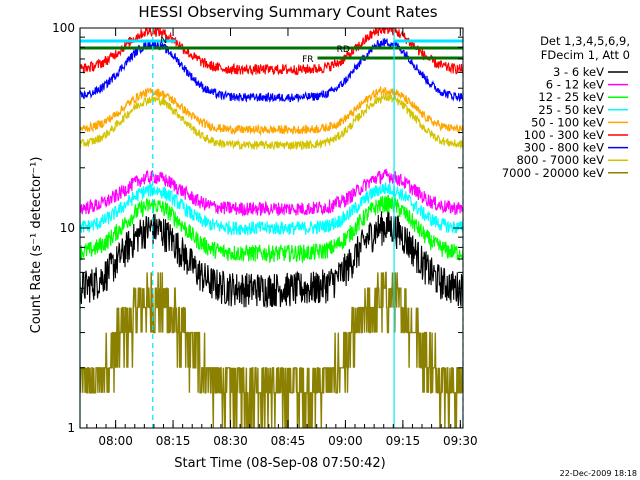 Image resolution: width=640 pixels, height=480 pixels. Describe the element at coordinates (567, 122) in the screenshot. I see `legend-label: 50 - 100 keV` at that location.